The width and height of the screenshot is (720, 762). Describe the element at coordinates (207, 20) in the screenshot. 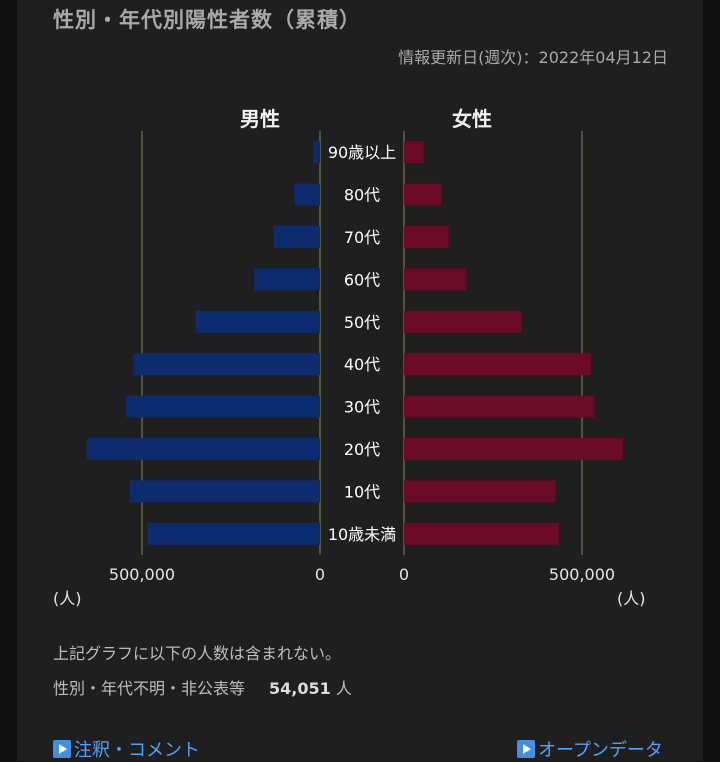

I see `page-title: 性別・年代別陽性者数（累積）` at that location.